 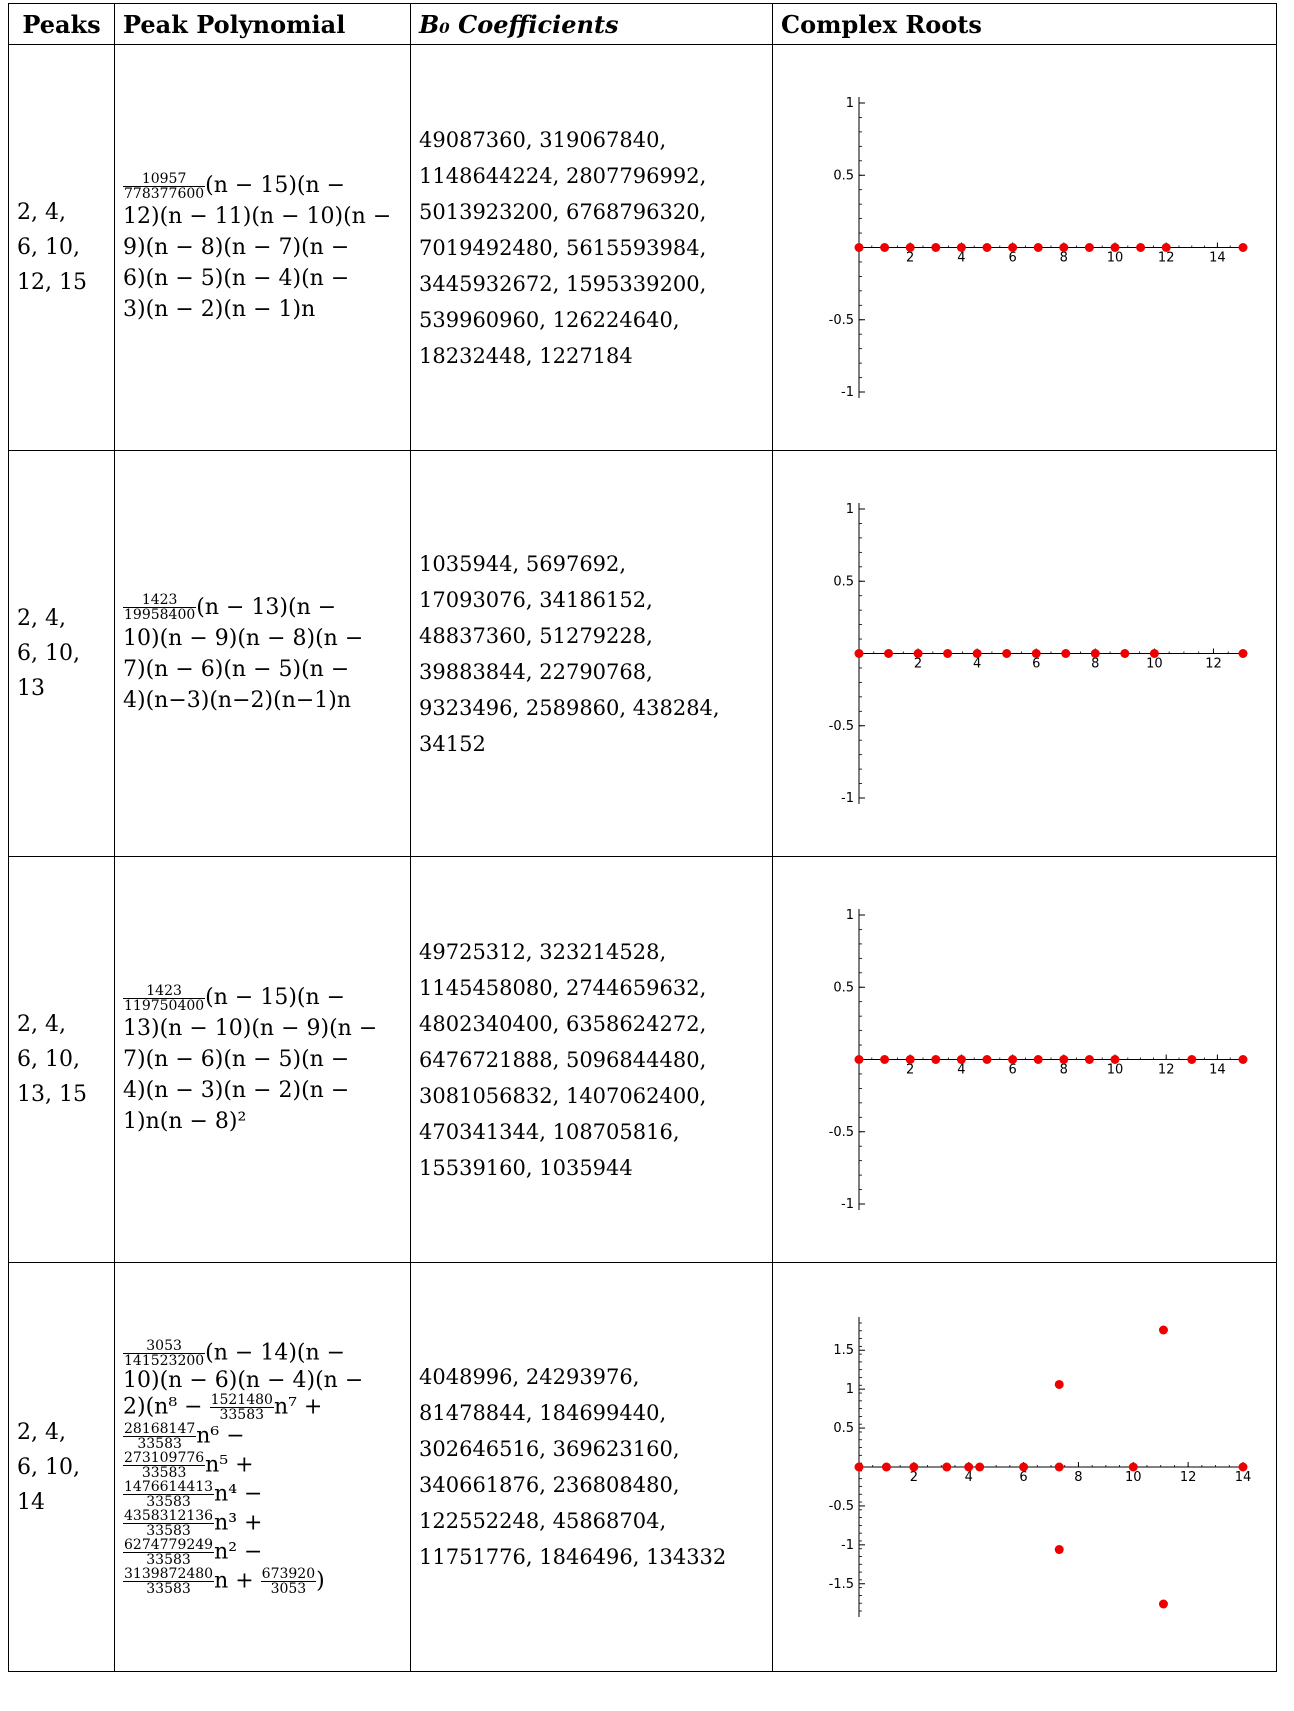 What do you see at coordinates (266, 607) in the screenshot?
I see `poly-text: (n − 13)(n −` at bounding box center [266, 607].